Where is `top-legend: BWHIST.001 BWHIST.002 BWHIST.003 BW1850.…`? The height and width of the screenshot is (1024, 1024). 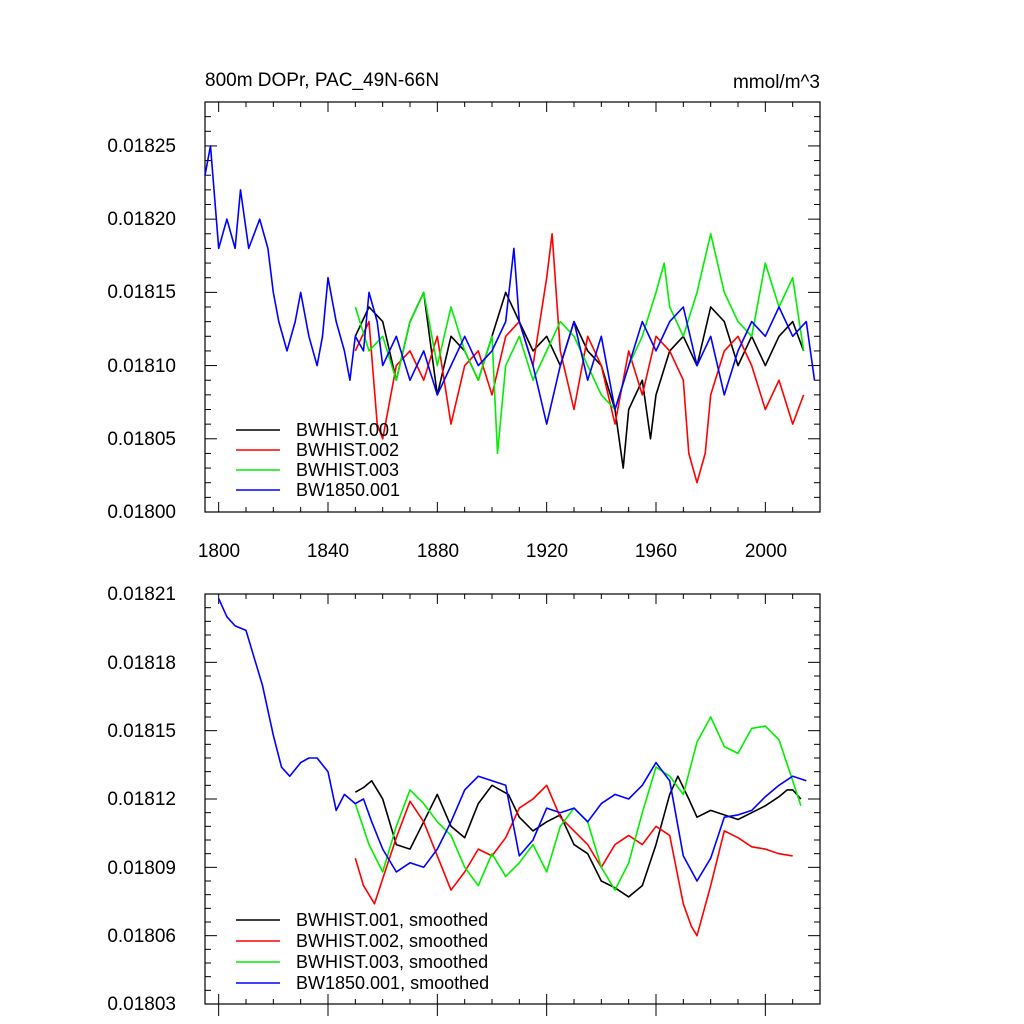
top-legend: BWHIST.001 BWHIST.002 BWHIST.003 BW1850.… is located at coordinates (318, 460).